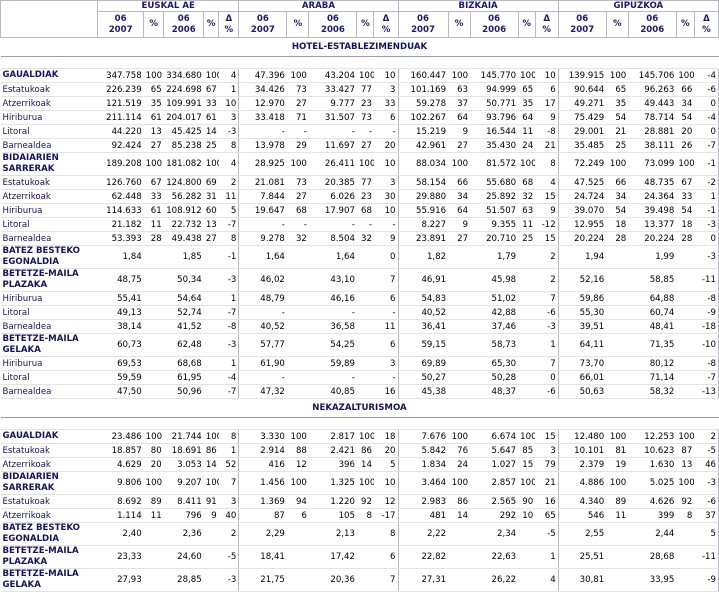  Describe the element at coordinates (706, 182) in the screenshot. I see `value-cell: -2` at that location.